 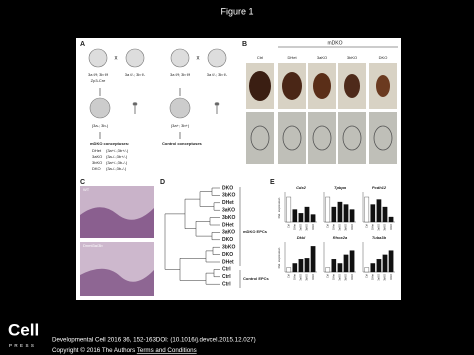 What do you see at coordinates (117, 162) in the screenshot?
I see `genotype-detail: (3a+/-;3b-/-)` at bounding box center [117, 162].